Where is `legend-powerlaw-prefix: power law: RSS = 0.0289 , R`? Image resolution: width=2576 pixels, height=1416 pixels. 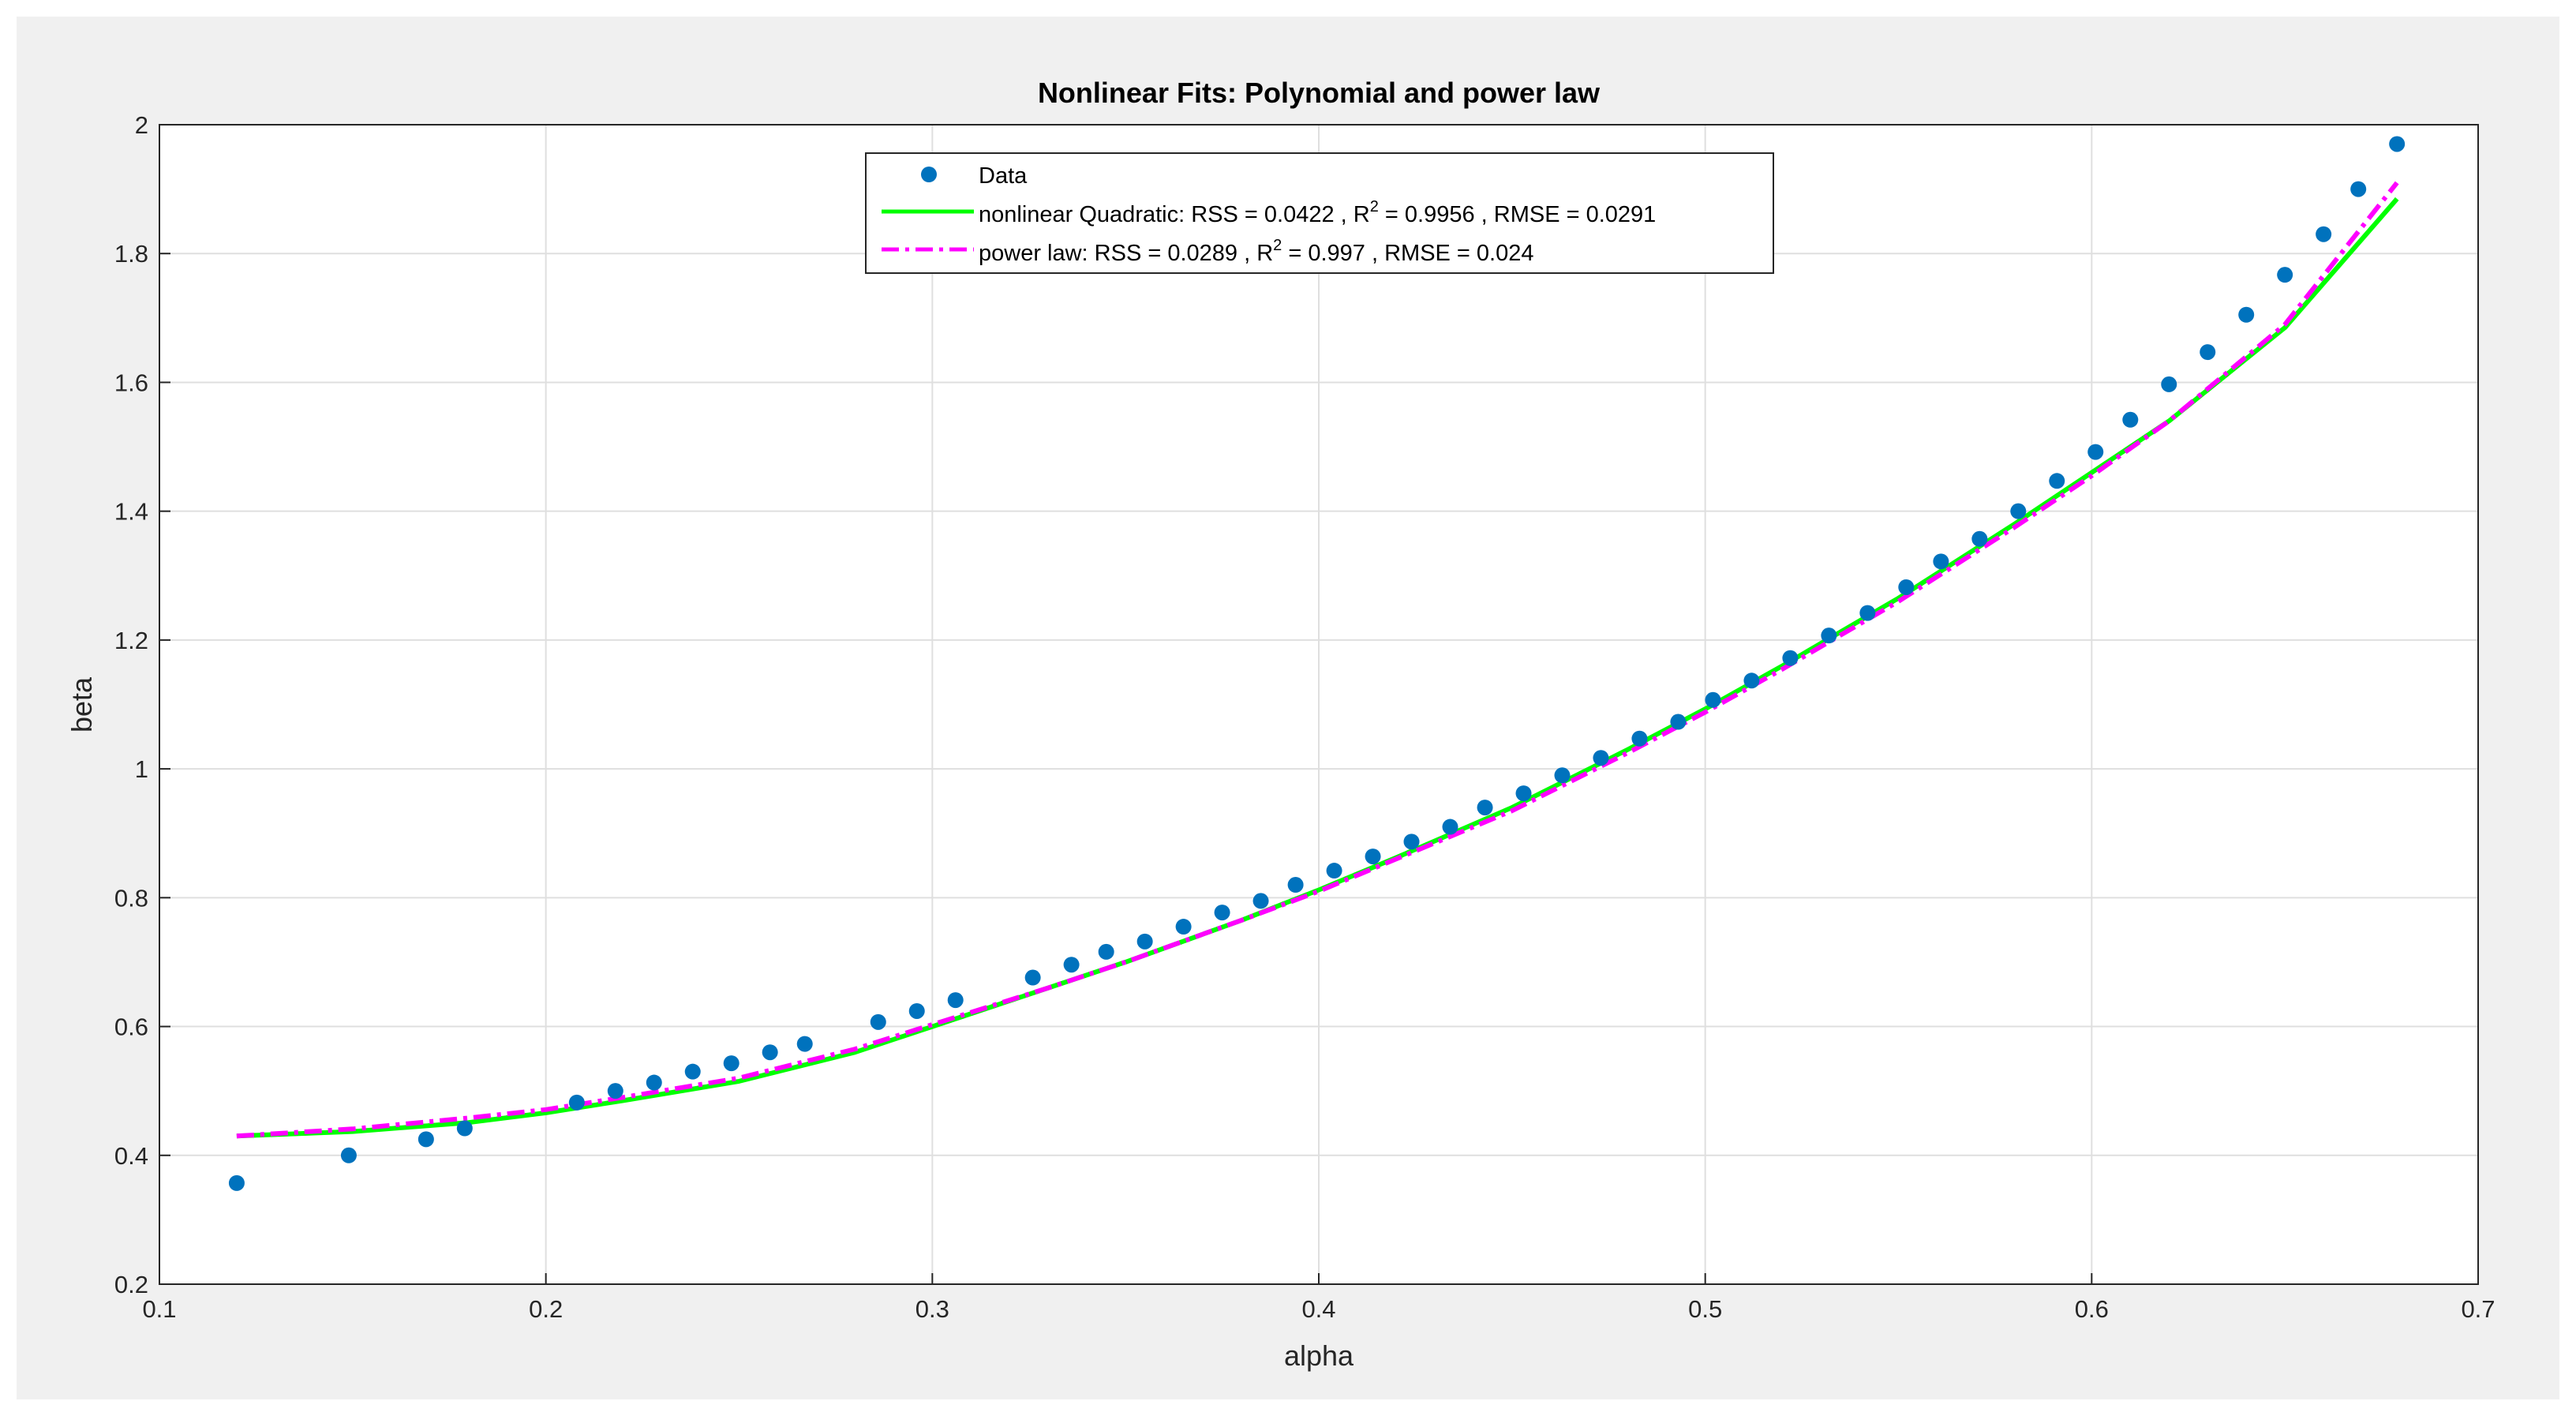
legend-powerlaw-prefix: power law: RSS = 0.0289 , R is located at coordinates (1126, 253).